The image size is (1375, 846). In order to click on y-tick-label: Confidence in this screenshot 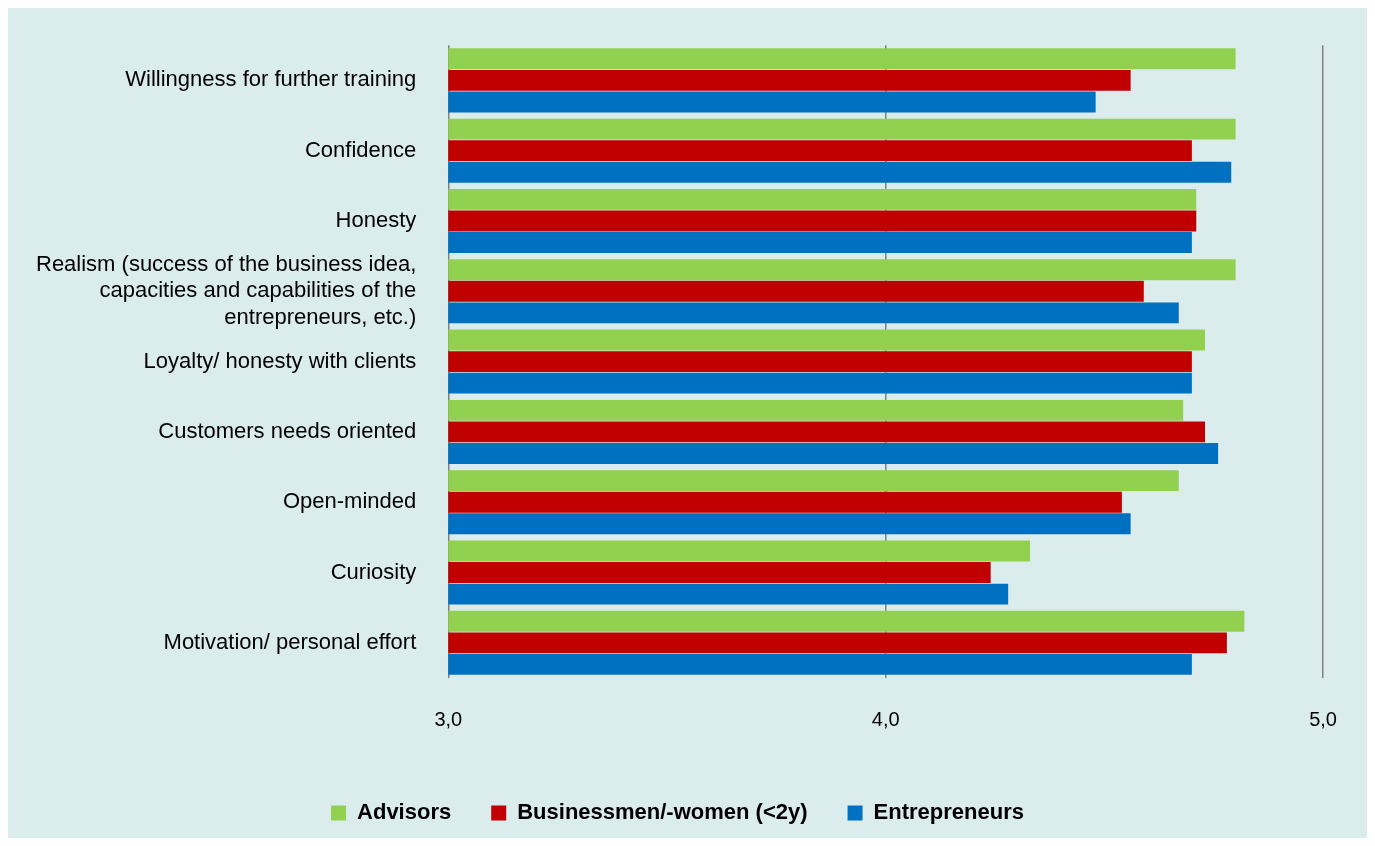, I will do `click(360, 149)`.